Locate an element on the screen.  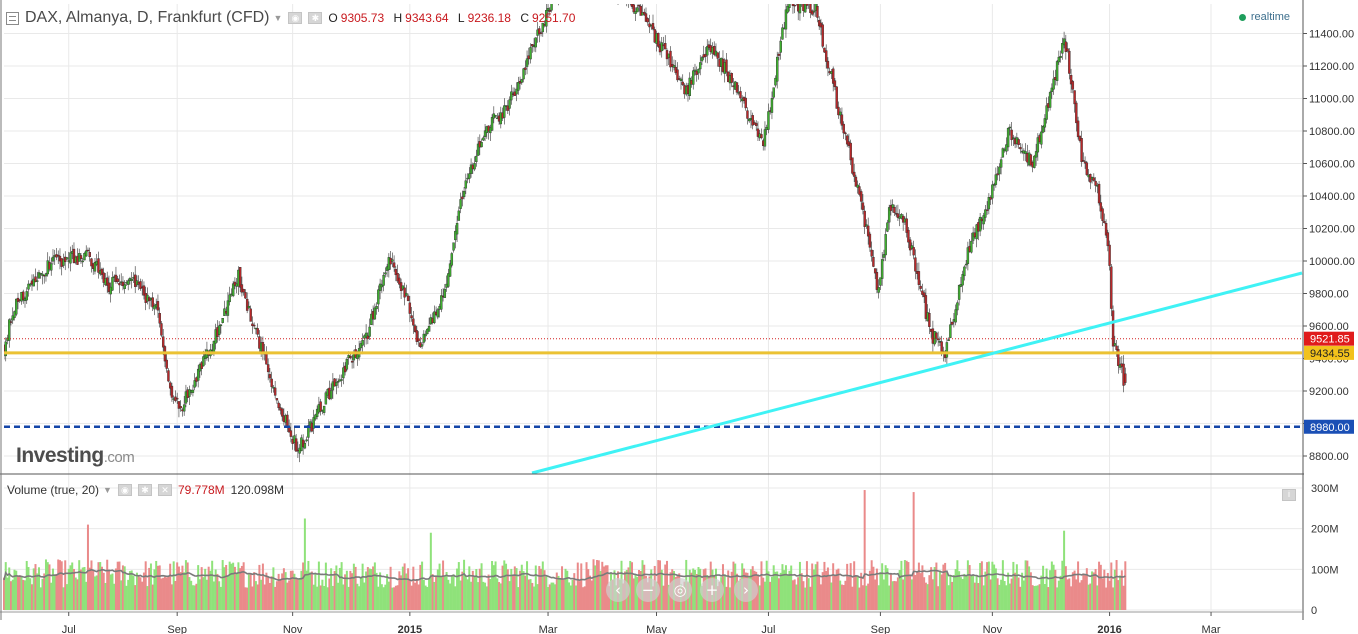
zoom-in-button: + is located at coordinates (712, 590).